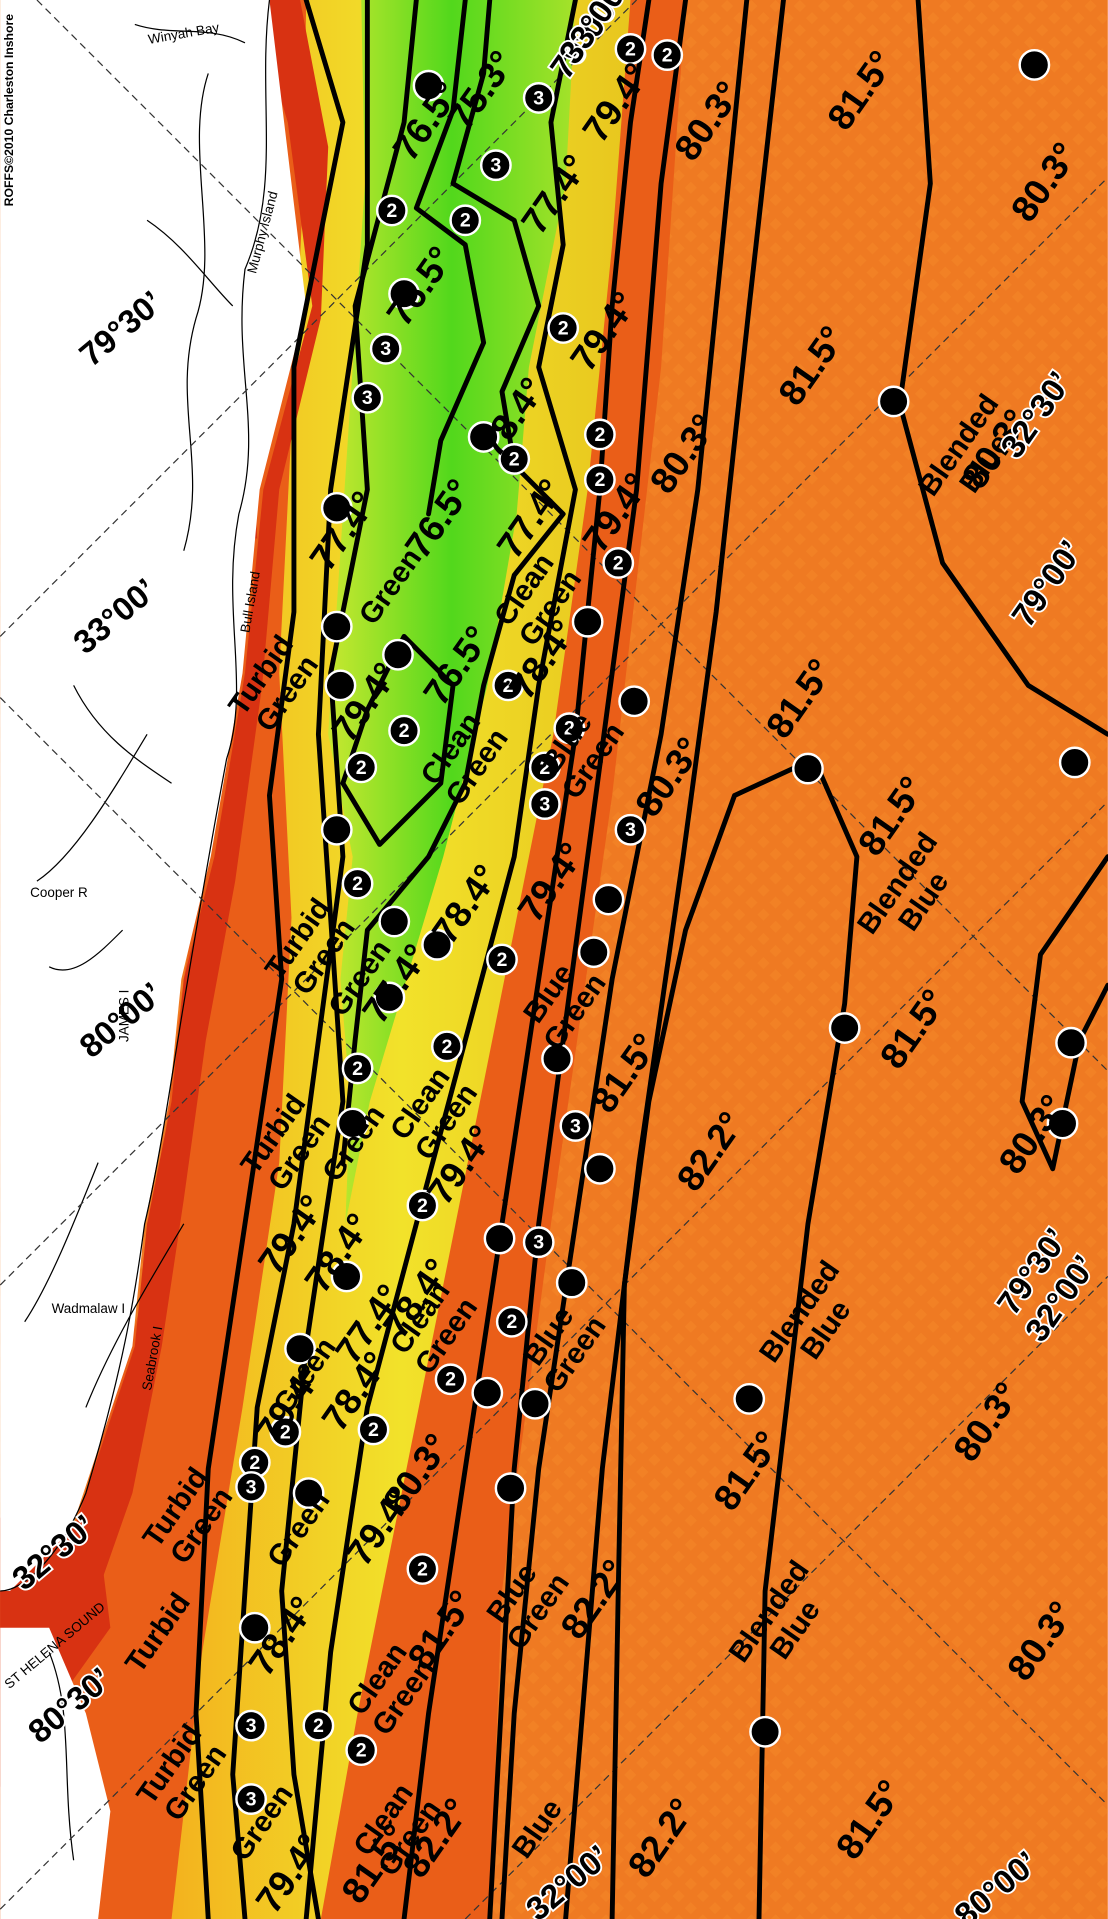 This screenshot has height=1919, width=1108. Describe the element at coordinates (9, 110) in the screenshot. I see `credit: ROFFS©2010 Charleston Inshore` at that location.